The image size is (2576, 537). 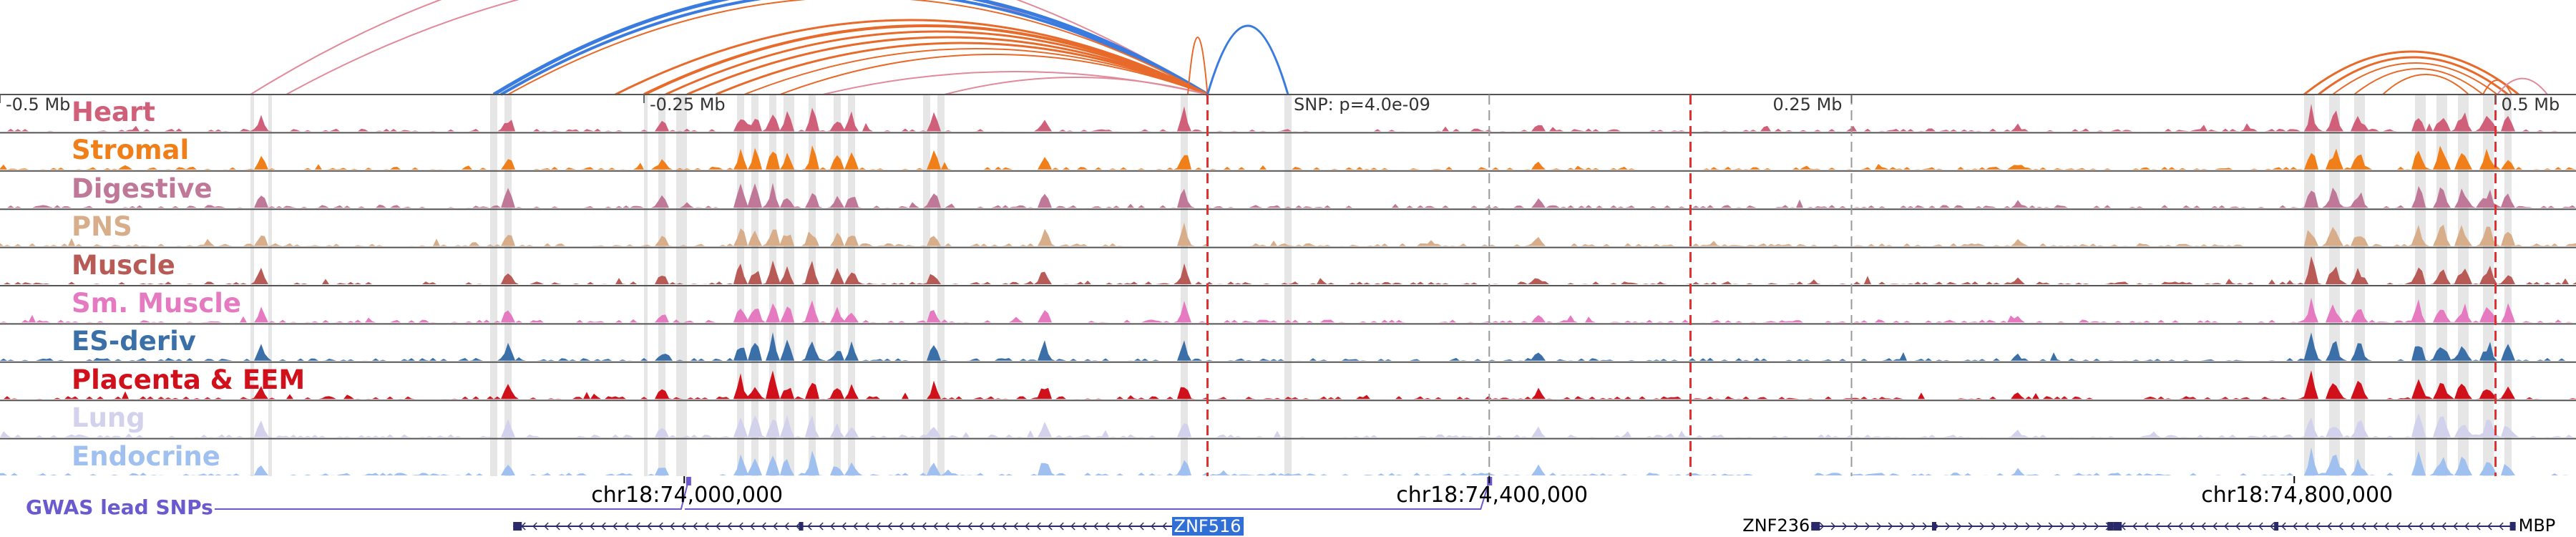 What do you see at coordinates (38, 105) in the screenshot?
I see `scale-label: -0.5 Mb` at bounding box center [38, 105].